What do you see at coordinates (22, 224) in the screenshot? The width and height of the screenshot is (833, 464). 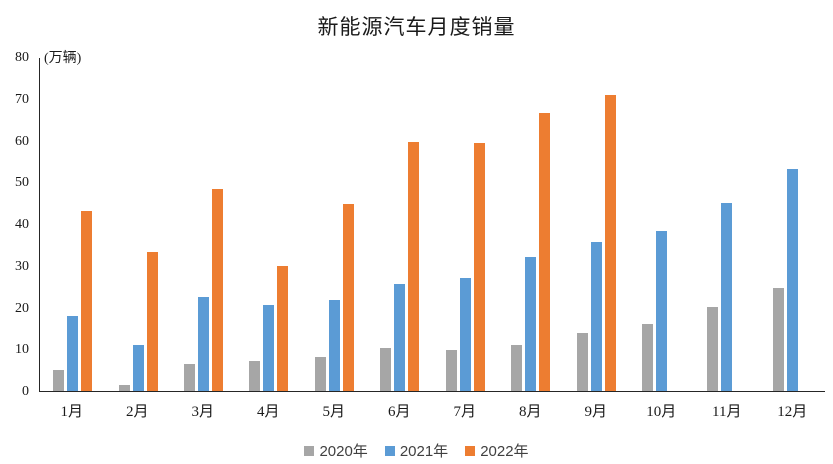 I see `y-tick-label-40: 40` at bounding box center [22, 224].